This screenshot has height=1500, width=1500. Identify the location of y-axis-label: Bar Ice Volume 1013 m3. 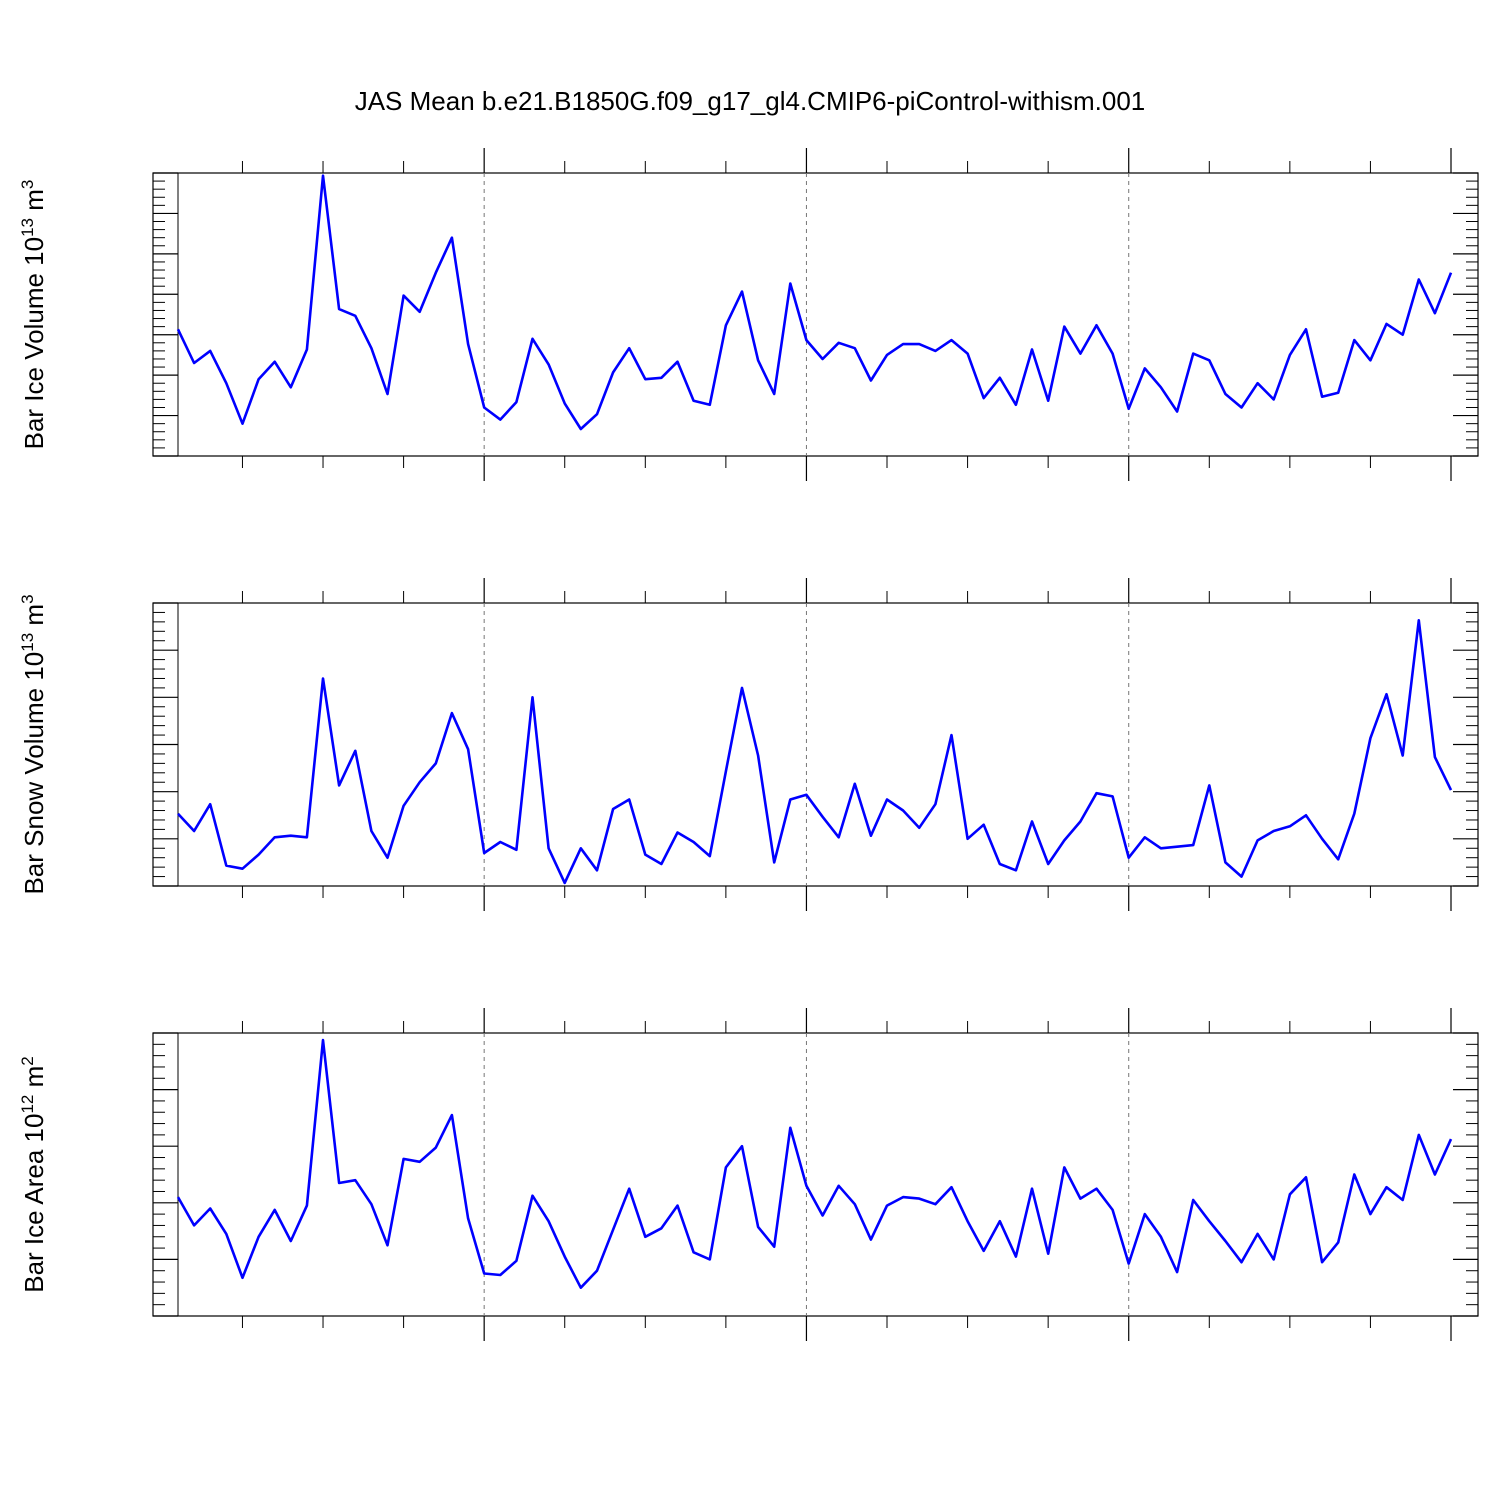
(33, 315).